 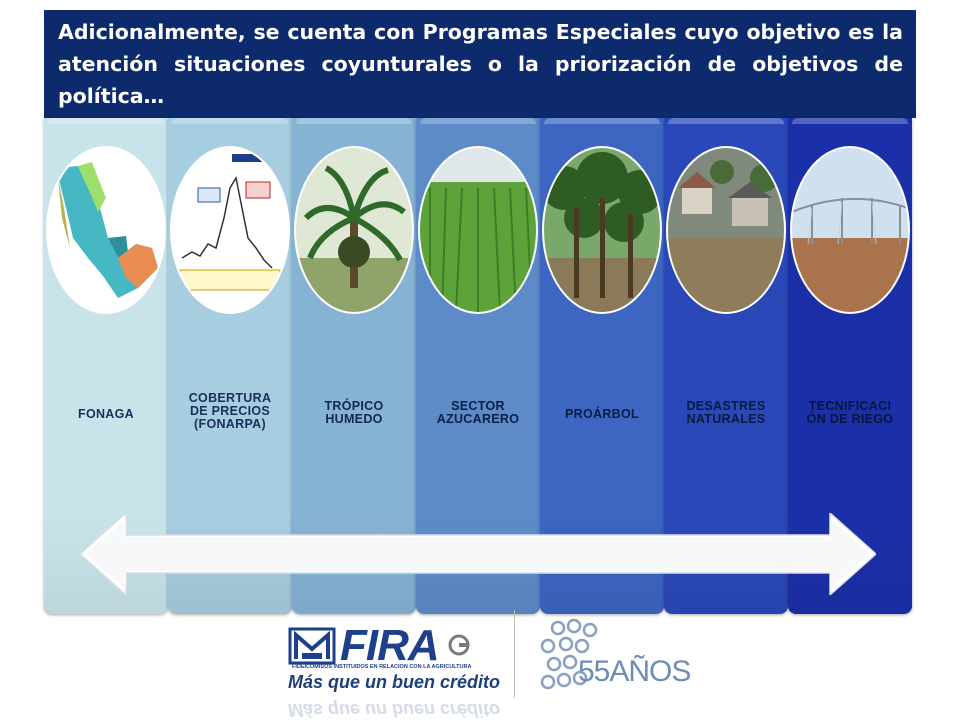 What do you see at coordinates (478, 366) in the screenshot?
I see `program-column: SECTOR AZUCARERO` at bounding box center [478, 366].